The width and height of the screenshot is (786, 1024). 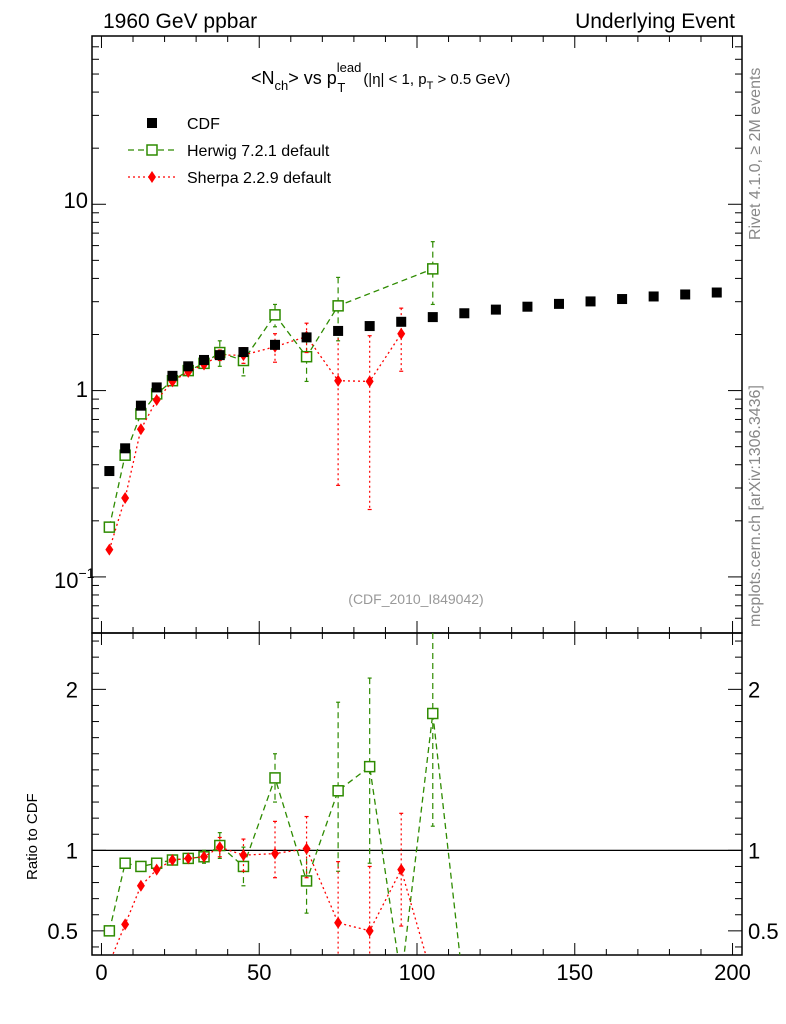 I want to click on title-sub-t: T, so click(x=341, y=87).